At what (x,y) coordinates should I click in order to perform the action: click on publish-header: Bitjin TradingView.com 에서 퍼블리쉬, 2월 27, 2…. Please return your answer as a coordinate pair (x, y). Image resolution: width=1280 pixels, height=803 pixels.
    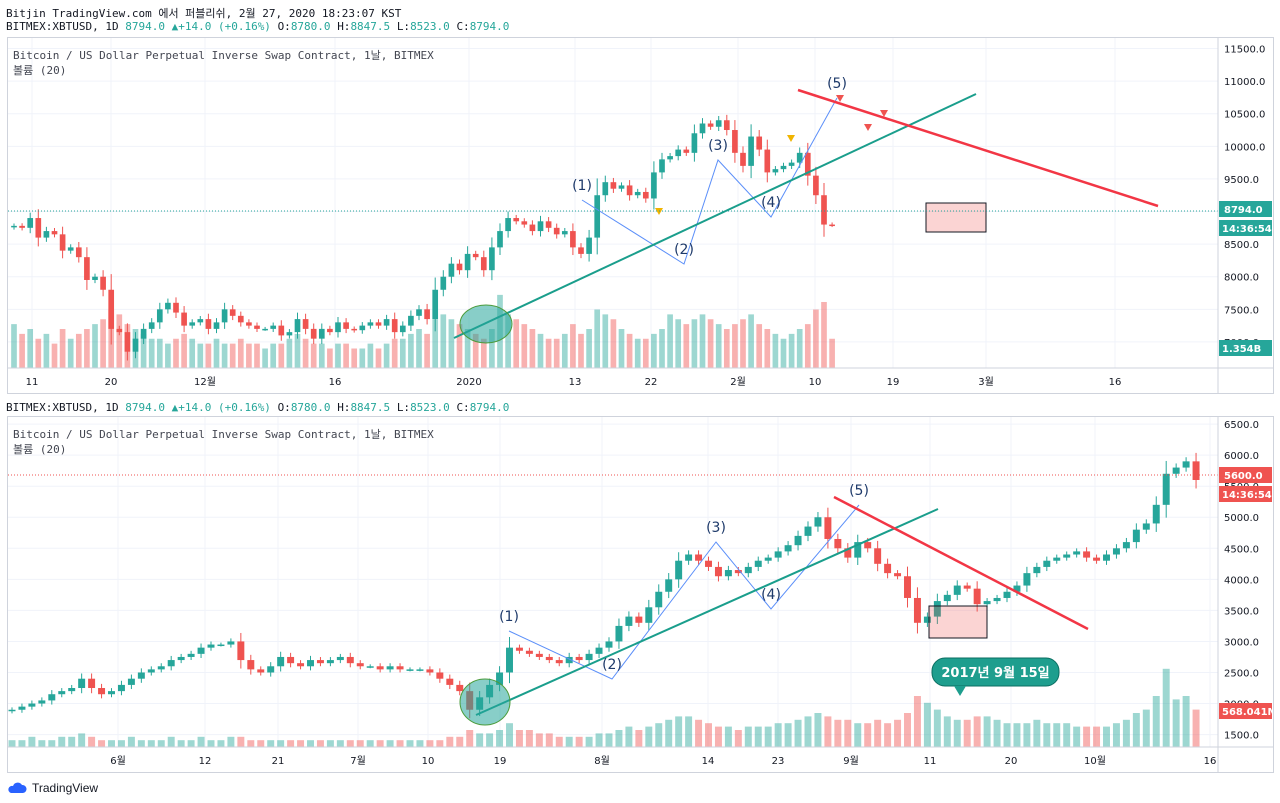
    Looking at the image, I should click on (640, 18).